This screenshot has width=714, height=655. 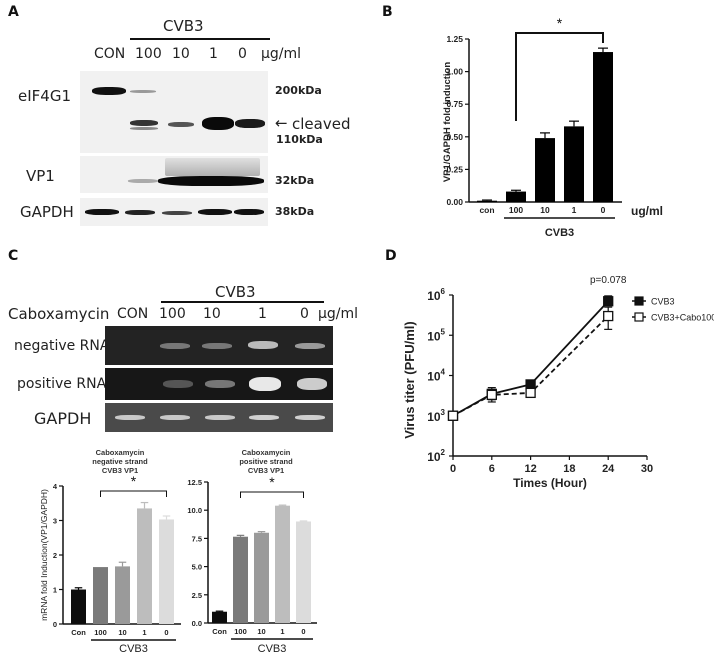 I want to click on panel-c-treatment: CVB3, so click(x=235, y=292).